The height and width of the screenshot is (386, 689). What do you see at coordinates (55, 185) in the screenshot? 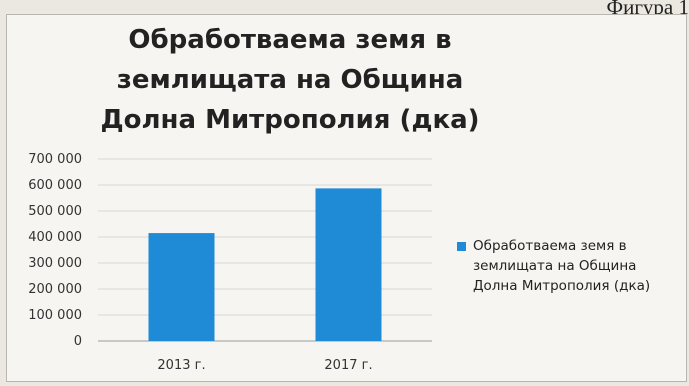
I see `y-tick-label: 600 000` at bounding box center [55, 185].